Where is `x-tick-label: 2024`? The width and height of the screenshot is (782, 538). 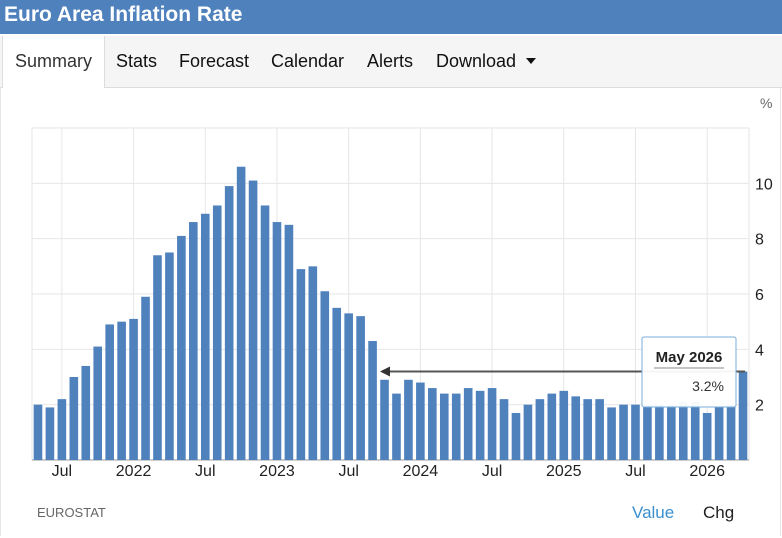
x-tick-label: 2024 is located at coordinates (421, 471).